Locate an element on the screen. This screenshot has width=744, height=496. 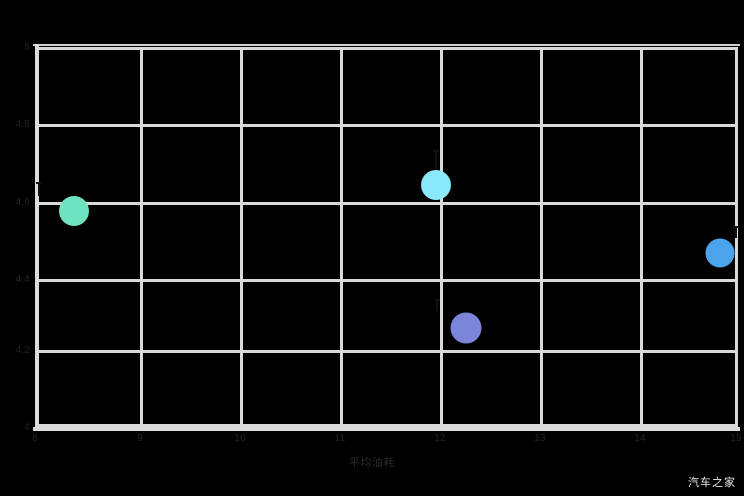
x-tick-label: 12 is located at coordinates (440, 438).